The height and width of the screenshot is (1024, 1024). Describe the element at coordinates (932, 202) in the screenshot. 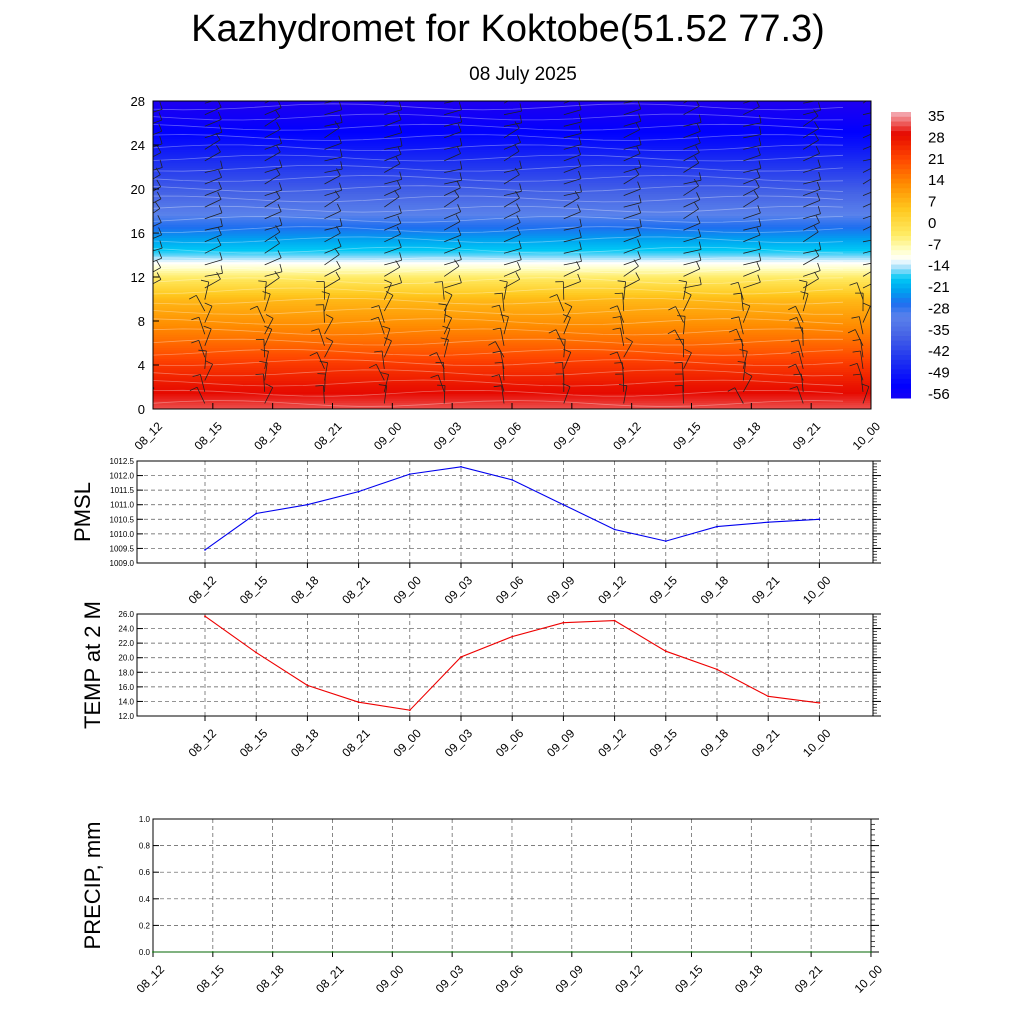

I see `colorbar-label: 7` at that location.